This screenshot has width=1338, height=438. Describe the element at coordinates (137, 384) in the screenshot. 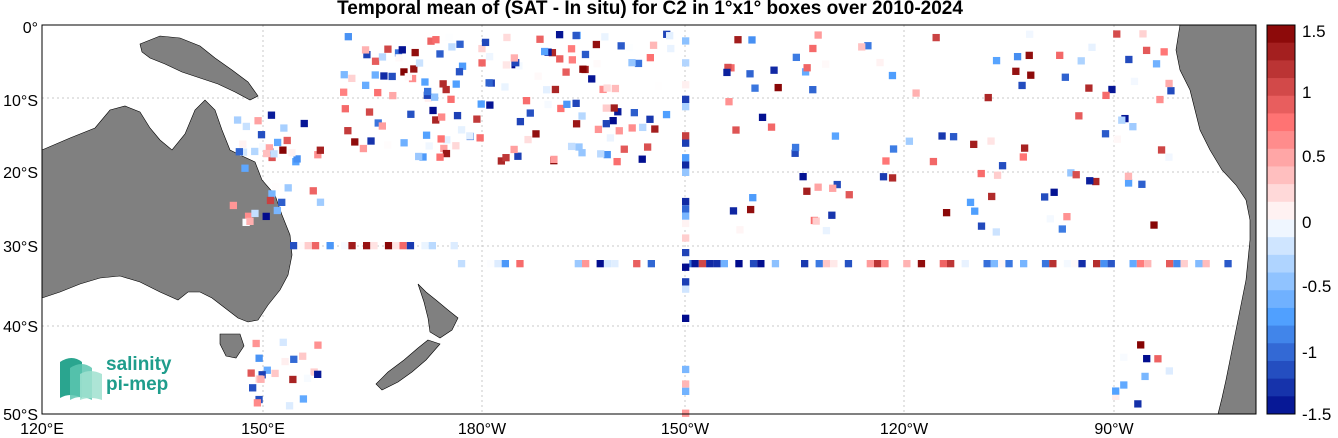

I see `logo-text-line2: pi-mep` at that location.